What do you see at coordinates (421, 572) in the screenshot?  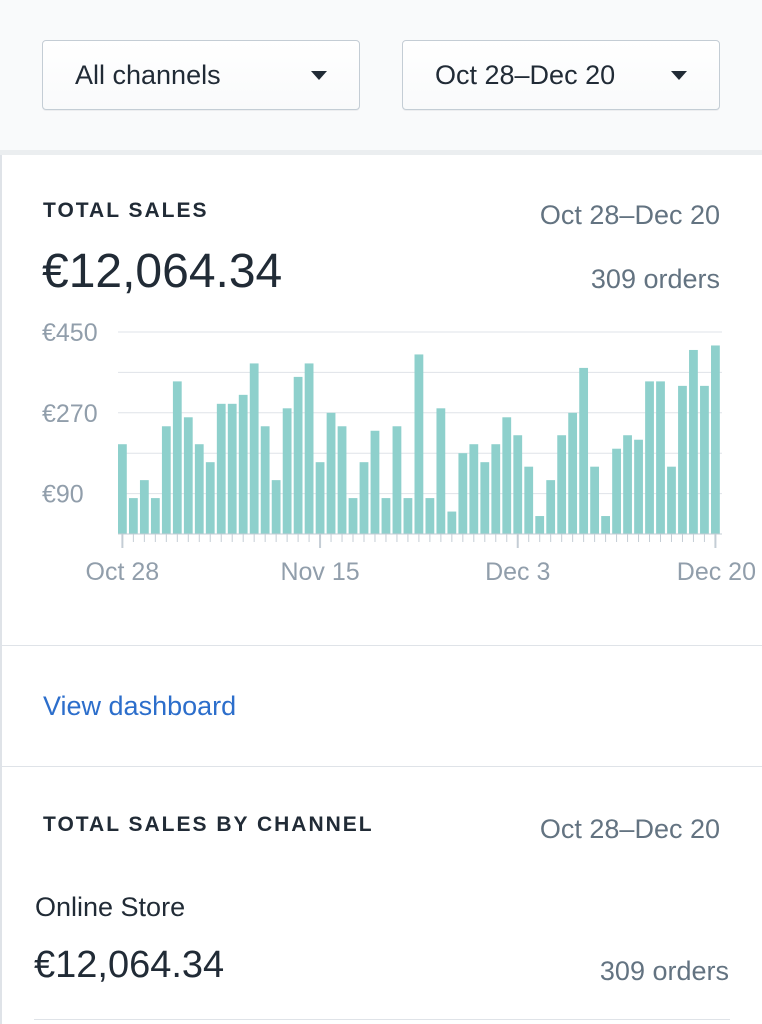 I see `chart-x-labels: Oct 28 Nov 15 Dec 3 Dec 20` at bounding box center [421, 572].